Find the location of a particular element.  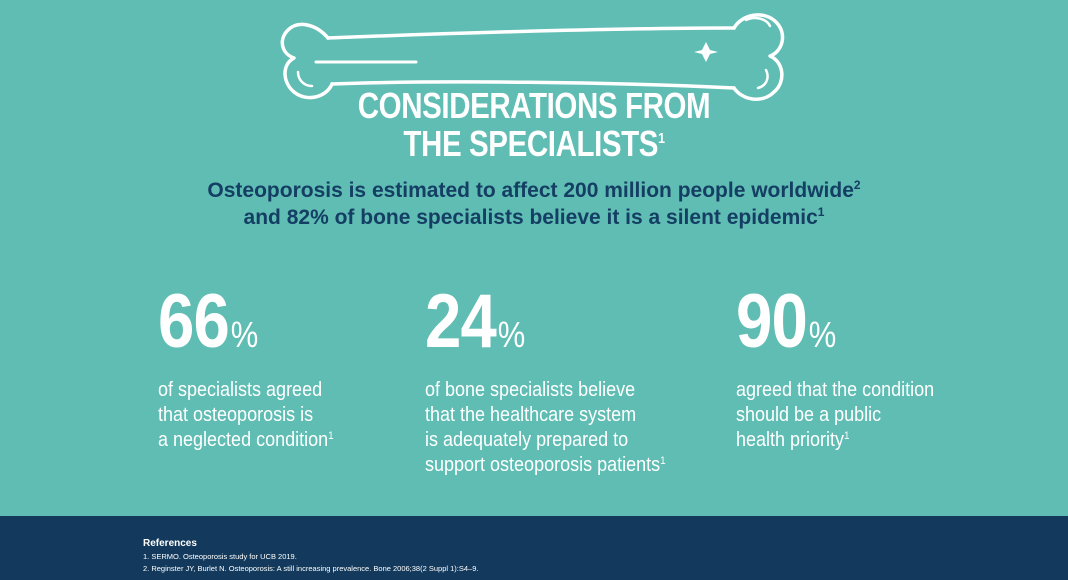

page-title-line2: THE SPECIALISTS1 is located at coordinates (534, 144).